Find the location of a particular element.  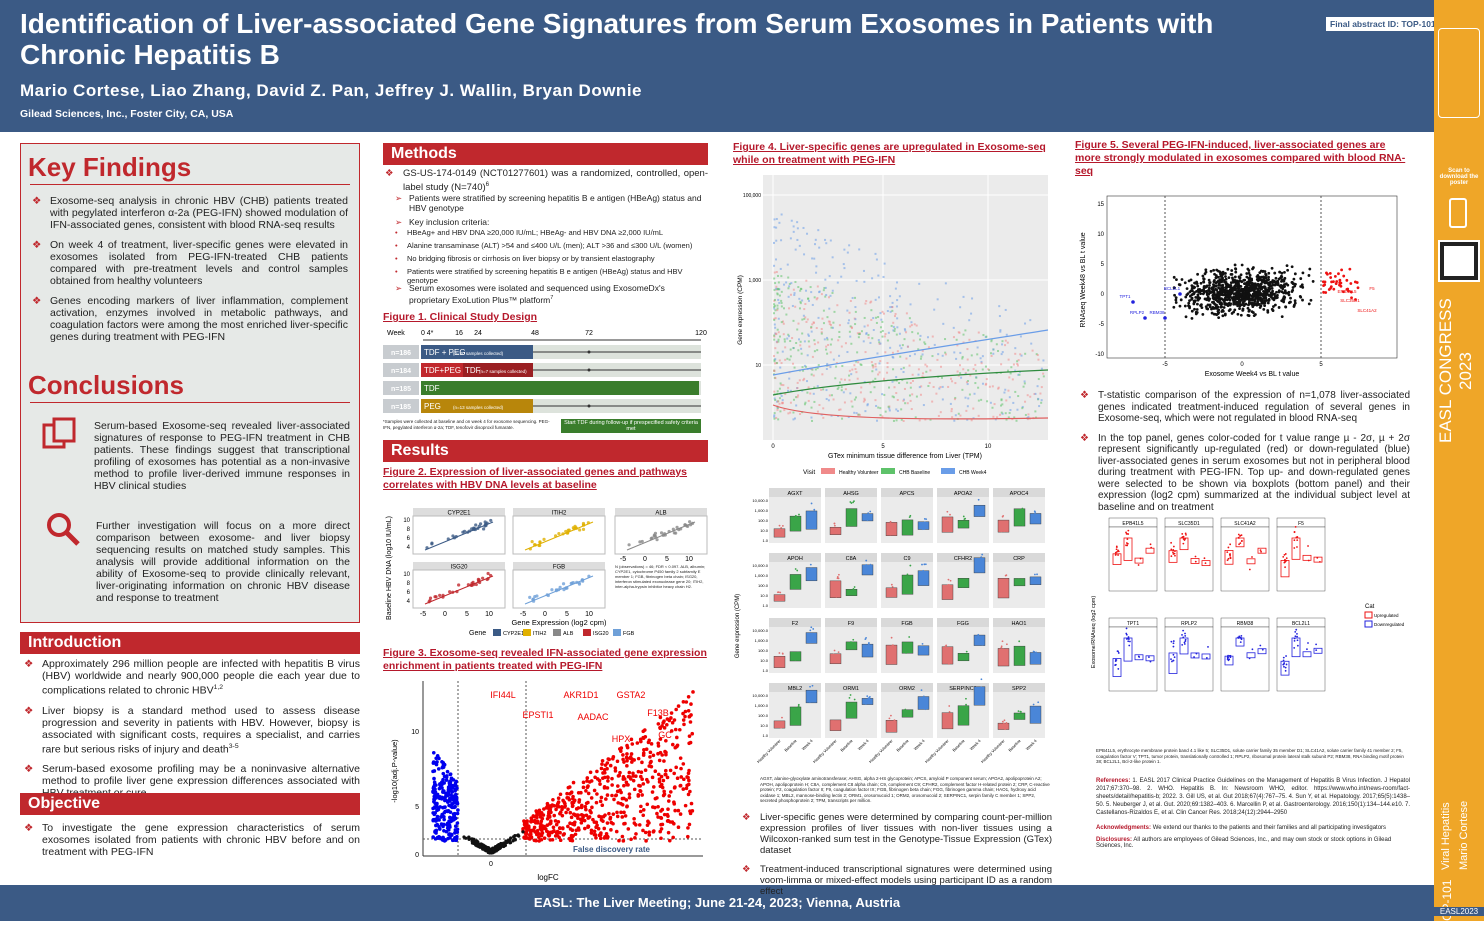

n-box is located at coordinates (401, 370).